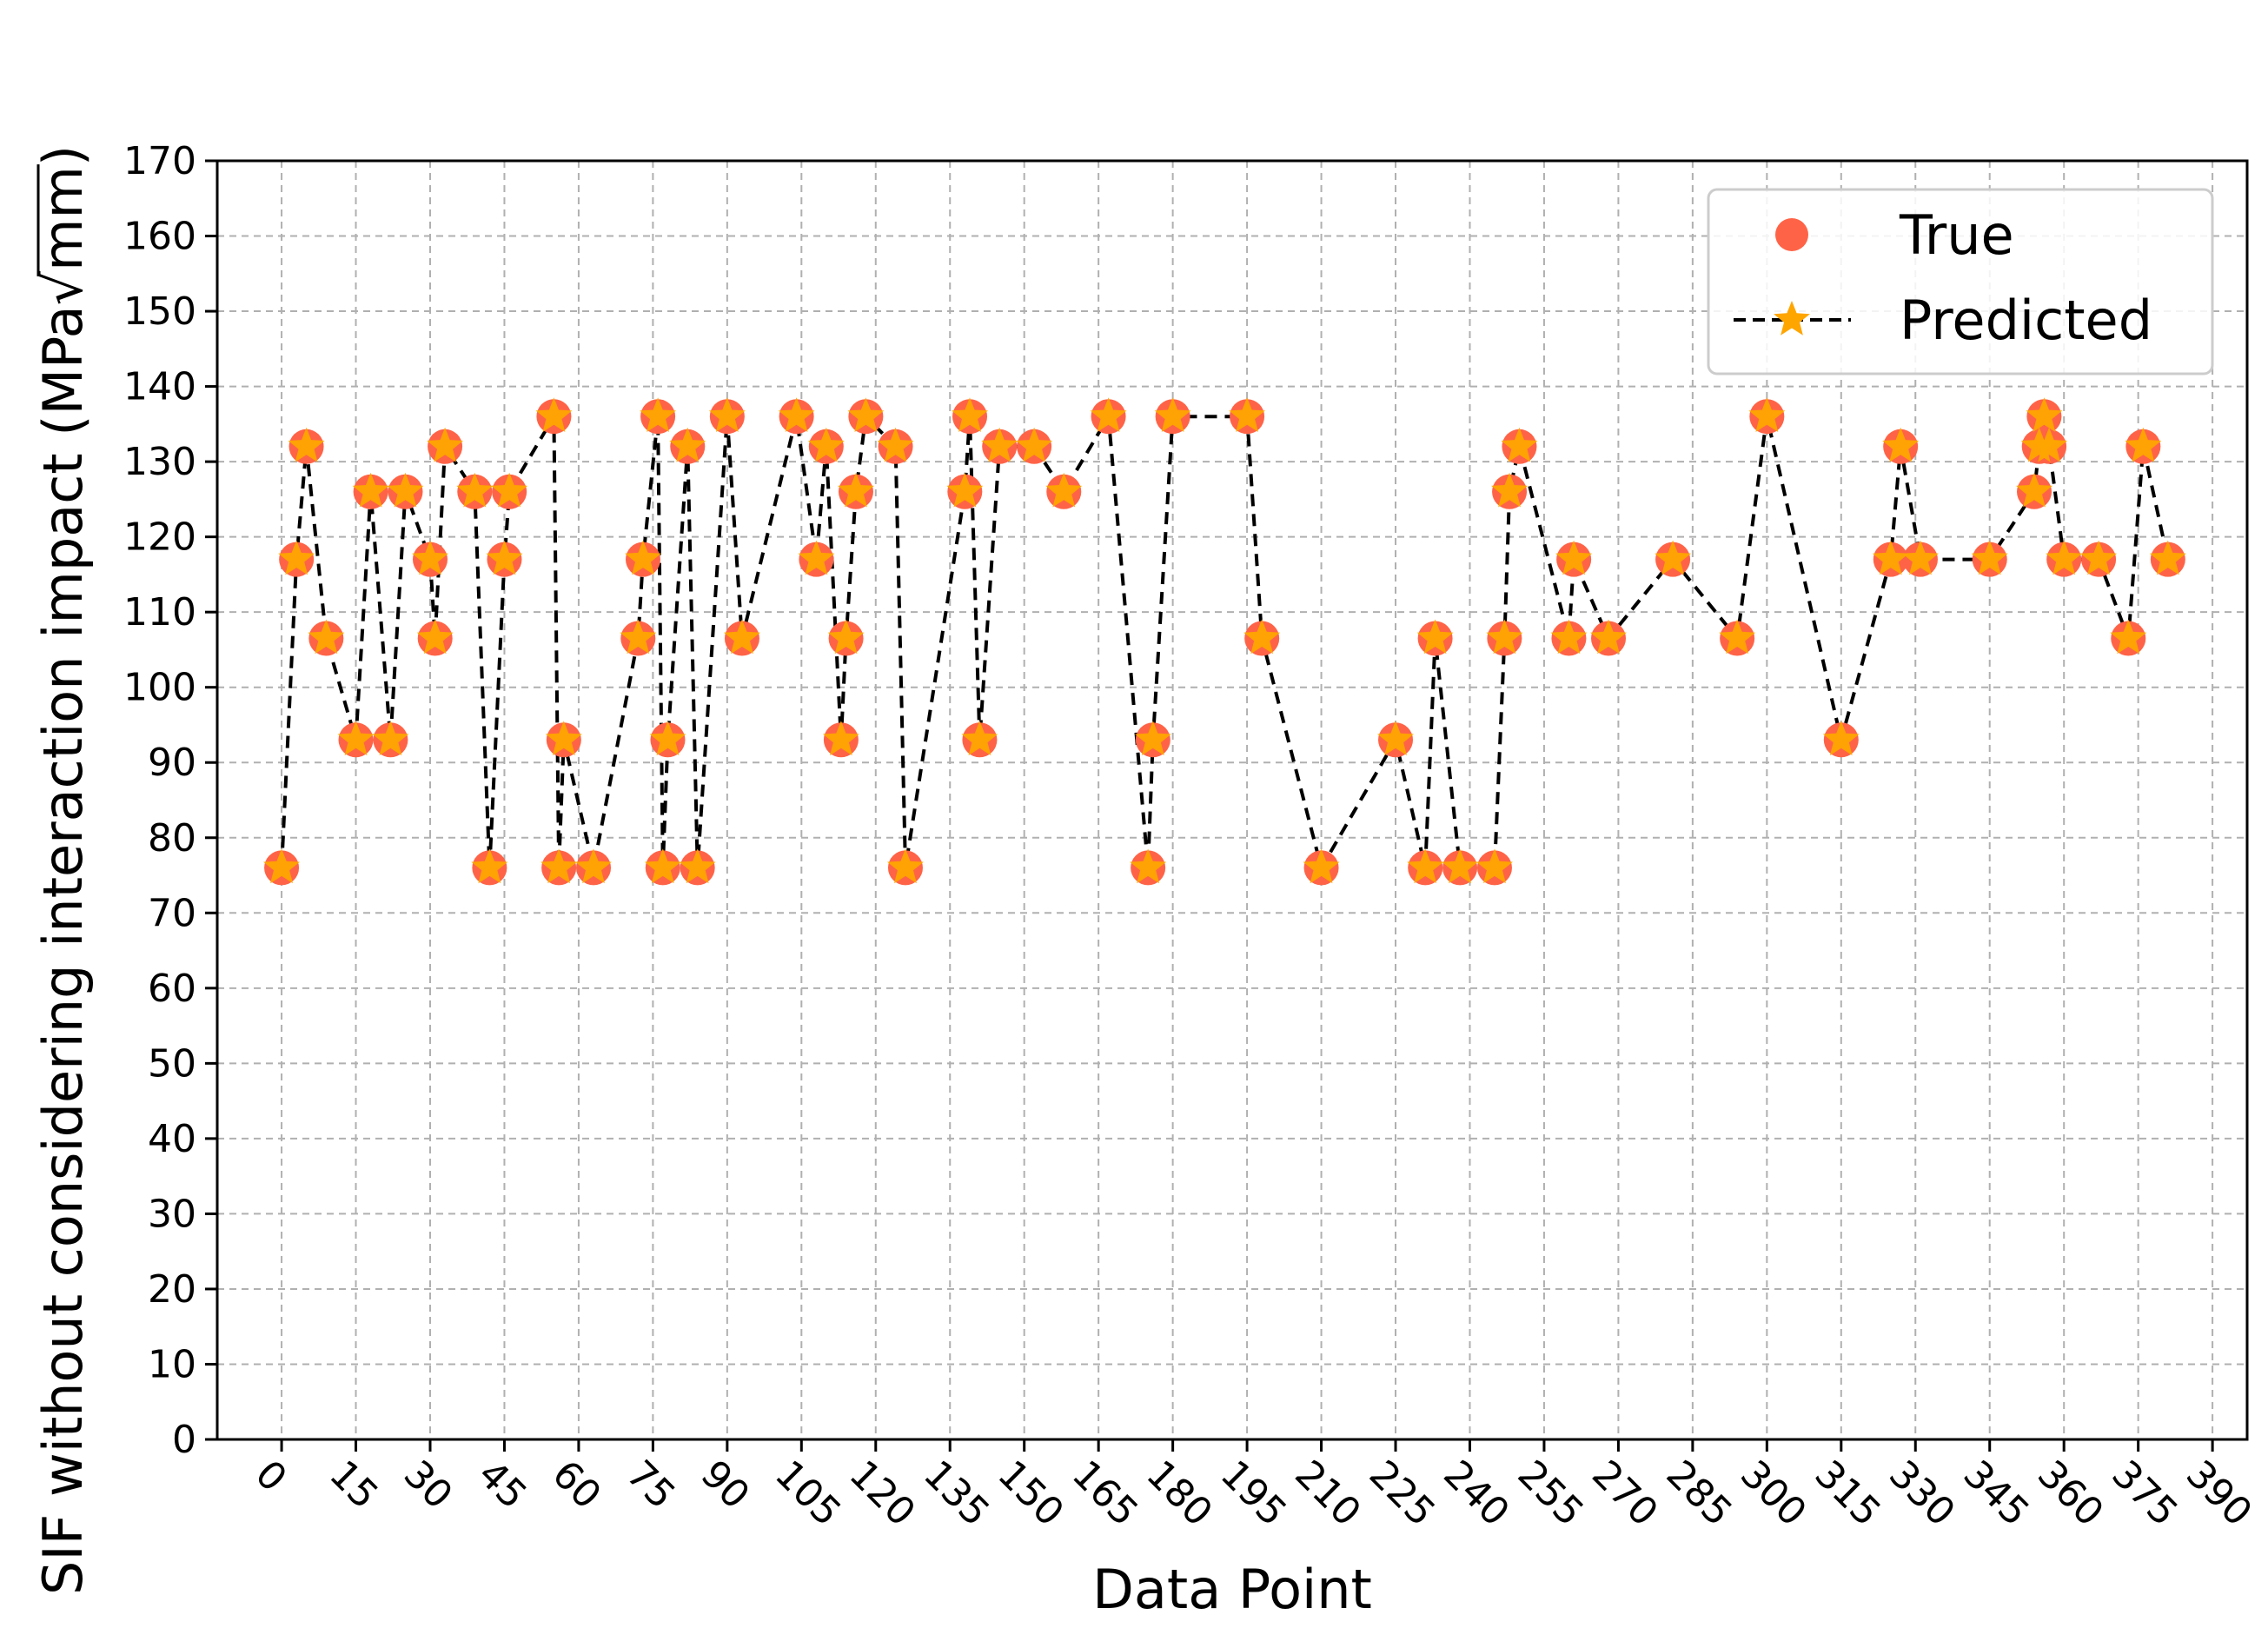  Describe the element at coordinates (63, 287) in the screenshot. I see `y-axis-label-radical: √` at that location.